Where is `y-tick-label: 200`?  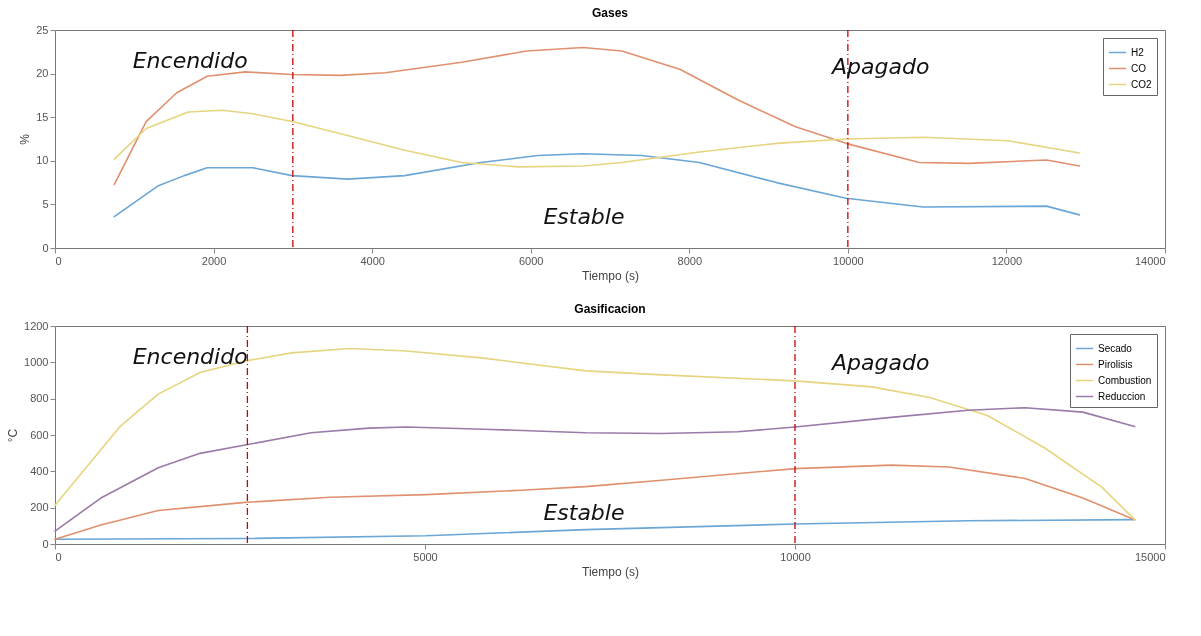
y-tick-label: 200 is located at coordinates (39, 507).